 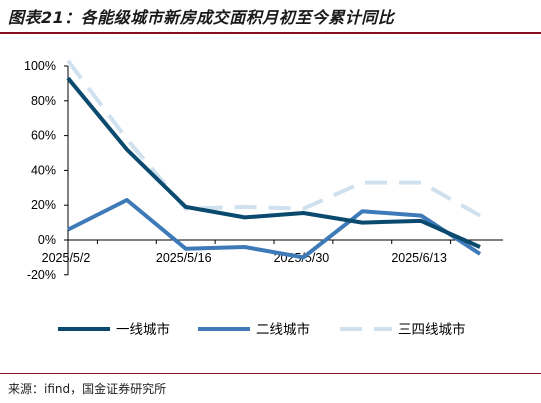 I want to click on legend-label-2: 二线城市, so click(x=283, y=329).